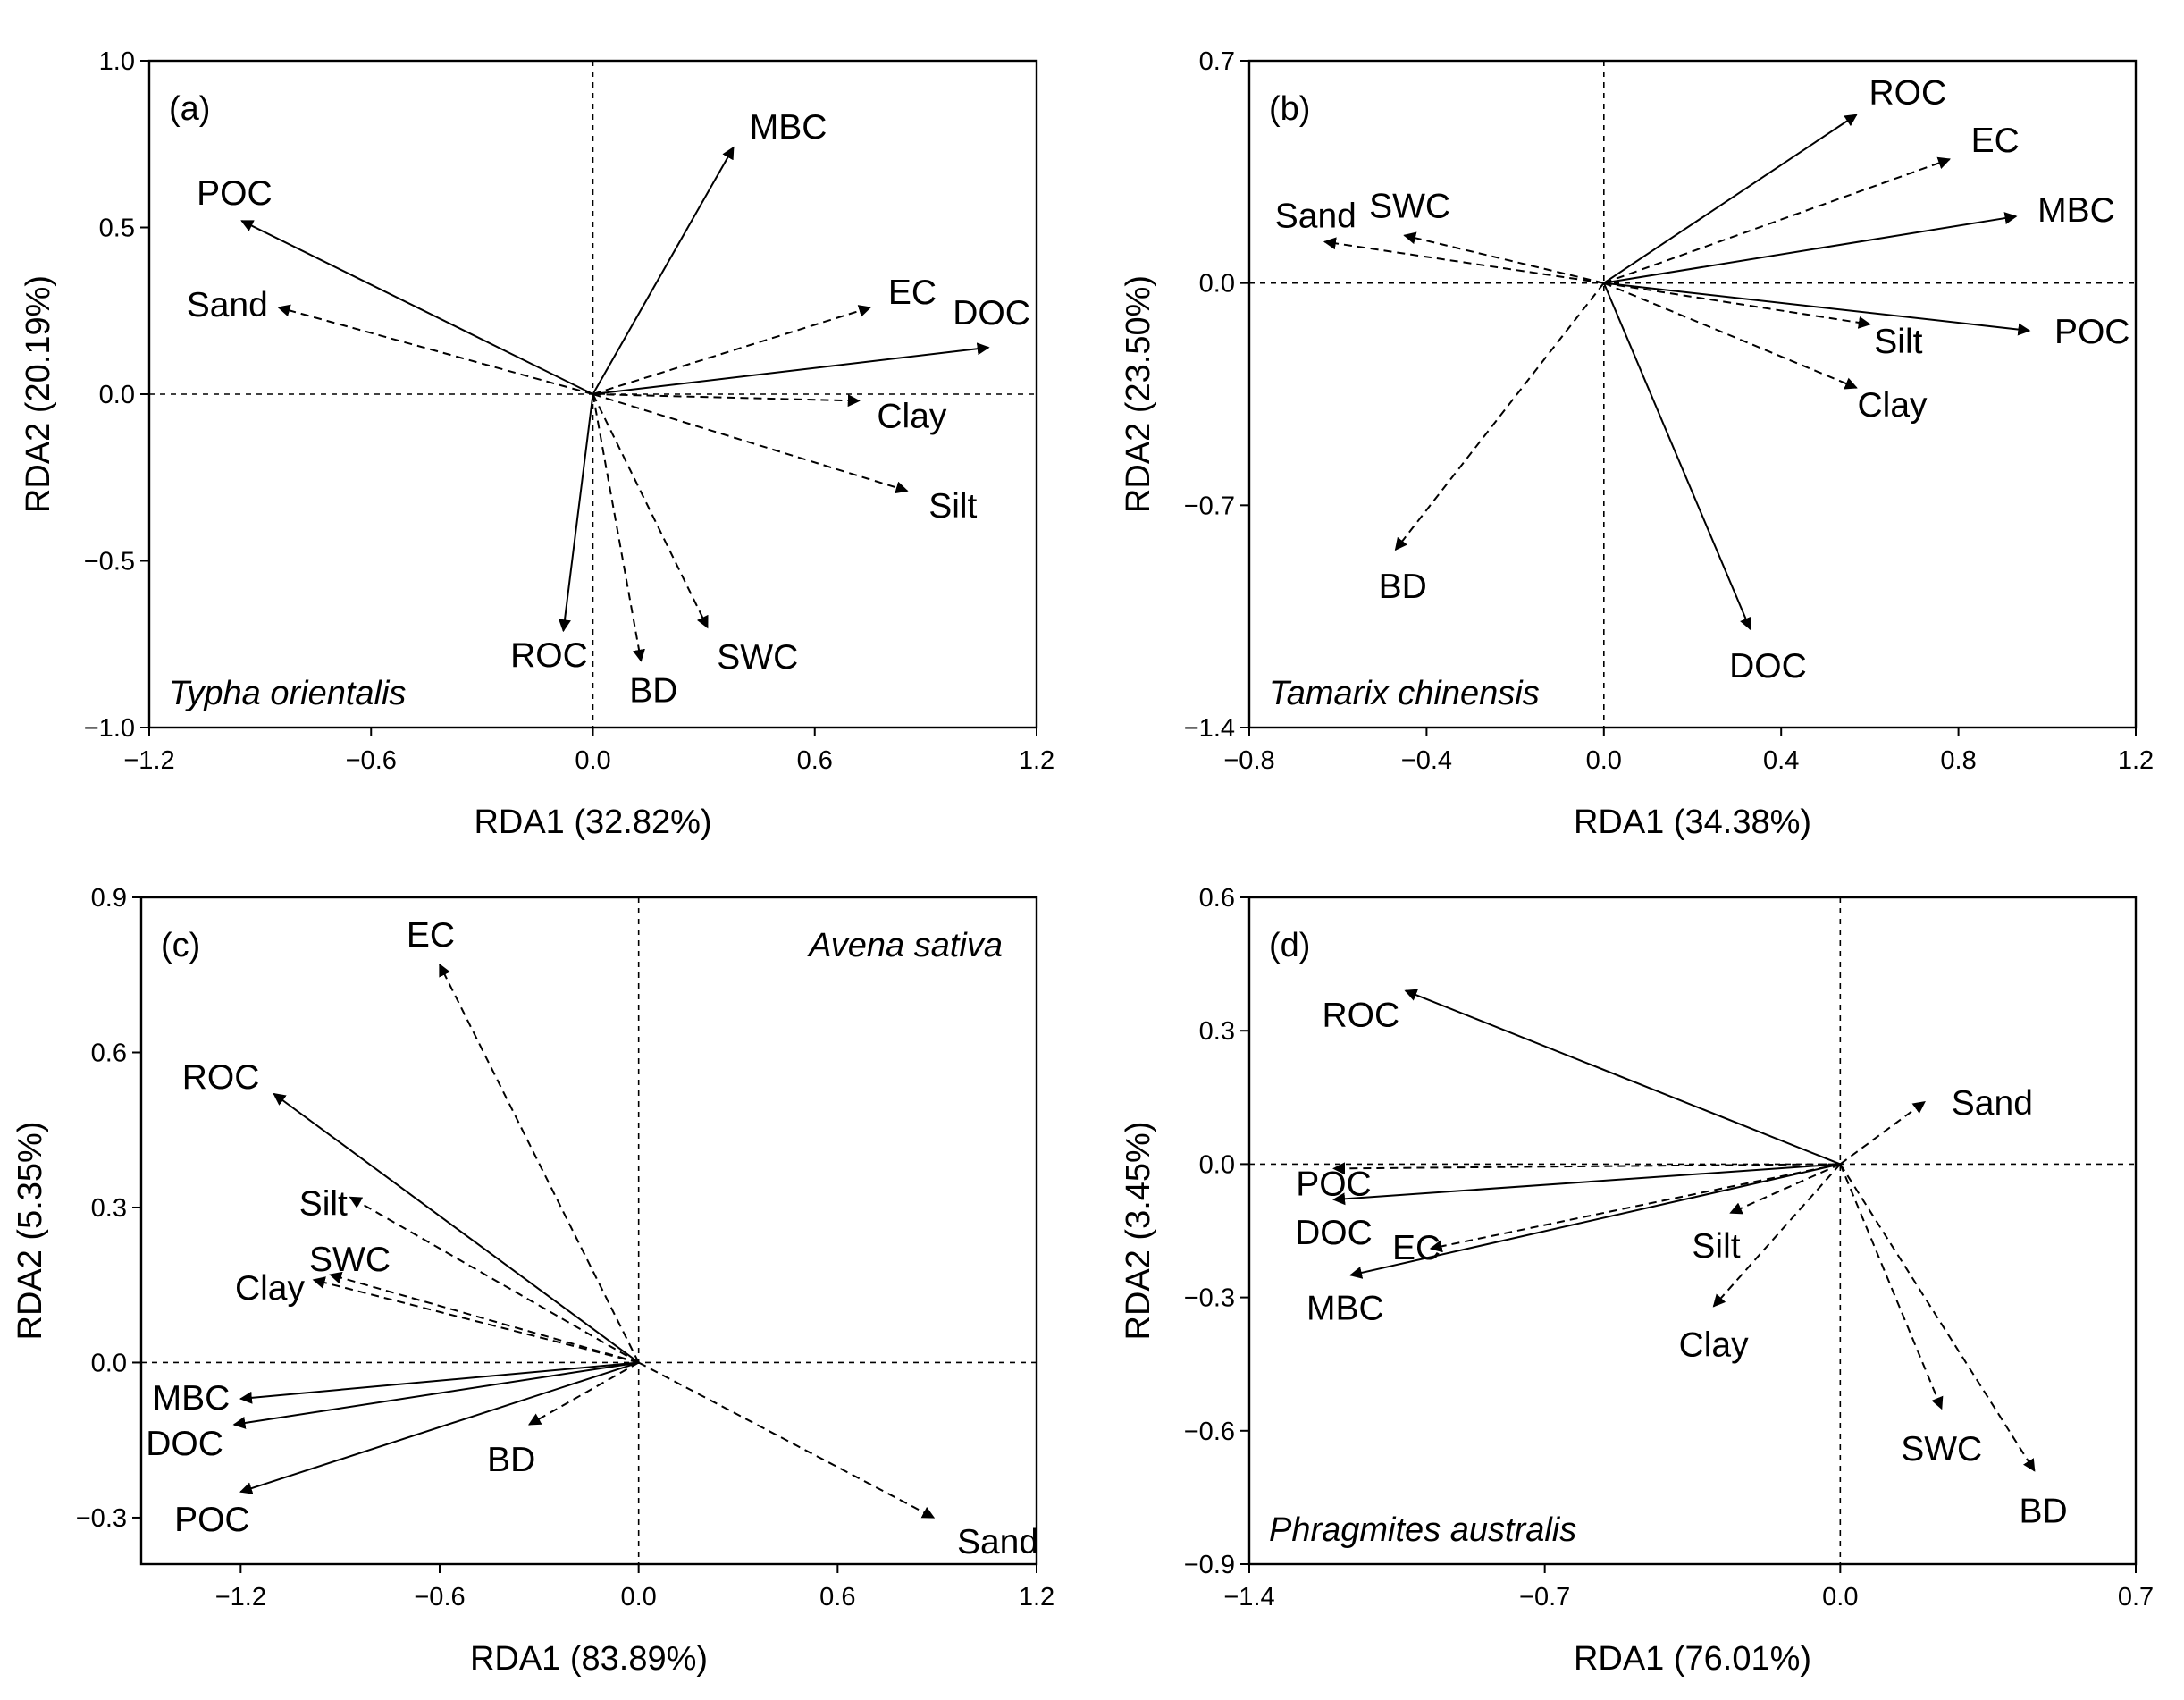  What do you see at coordinates (109, 899) in the screenshot?
I see `panel-c-y-tick-label: 0.9` at bounding box center [109, 899].